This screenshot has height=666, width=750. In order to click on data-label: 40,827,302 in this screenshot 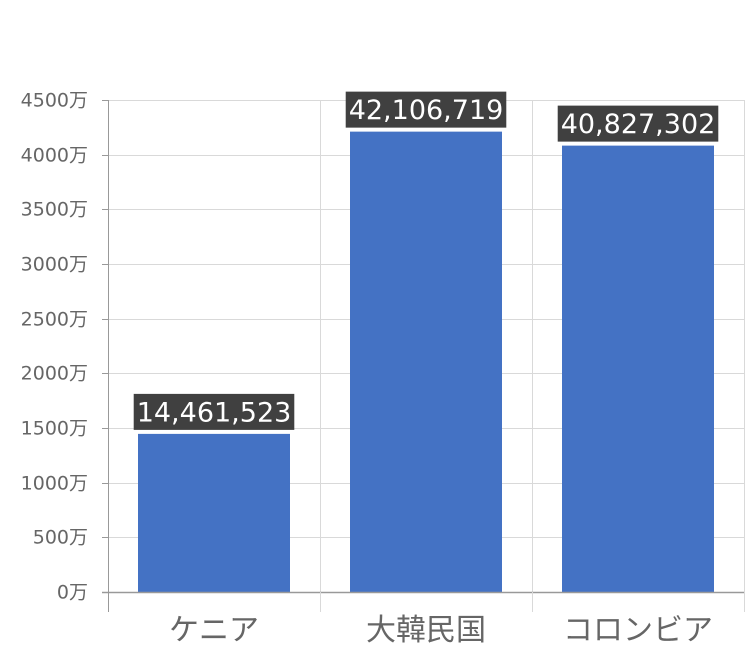, I will do `click(638, 124)`.